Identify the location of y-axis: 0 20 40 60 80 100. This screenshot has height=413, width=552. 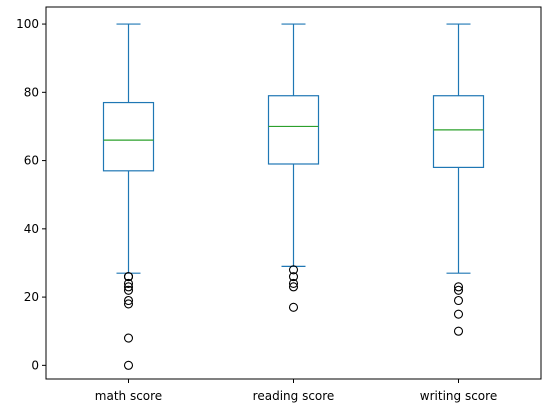
(31, 194).